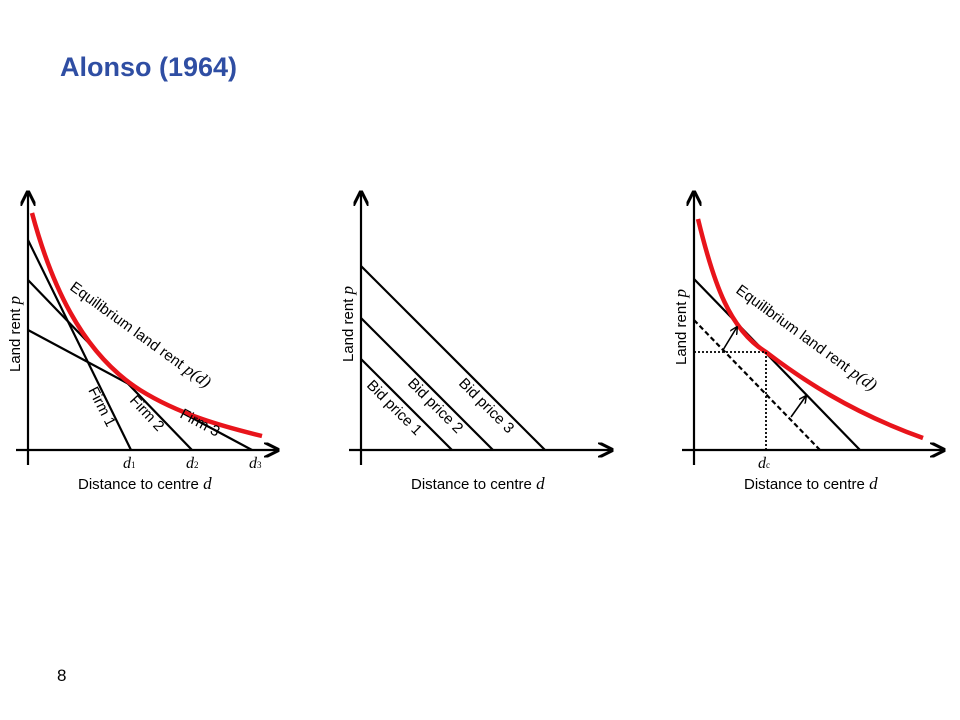 The image size is (960, 720). Describe the element at coordinates (101, 407) in the screenshot. I see `firm-1-label: Firm 1` at that location.